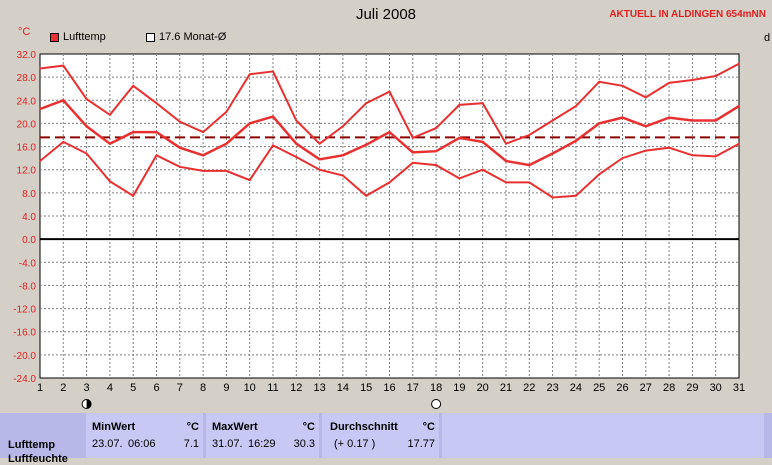 This screenshot has width=772, height=465. What do you see at coordinates (669, 388) in the screenshot?
I see `x-tick-label: 28` at bounding box center [669, 388].